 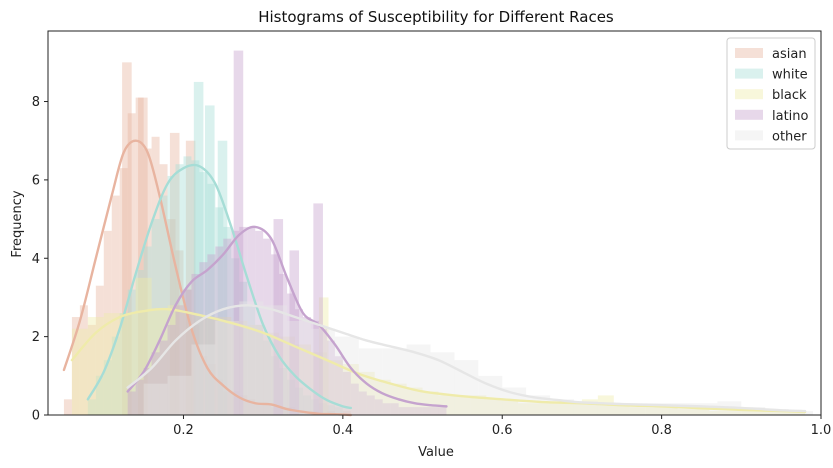 I want to click on x-tick-label: 0.6, so click(x=502, y=430).